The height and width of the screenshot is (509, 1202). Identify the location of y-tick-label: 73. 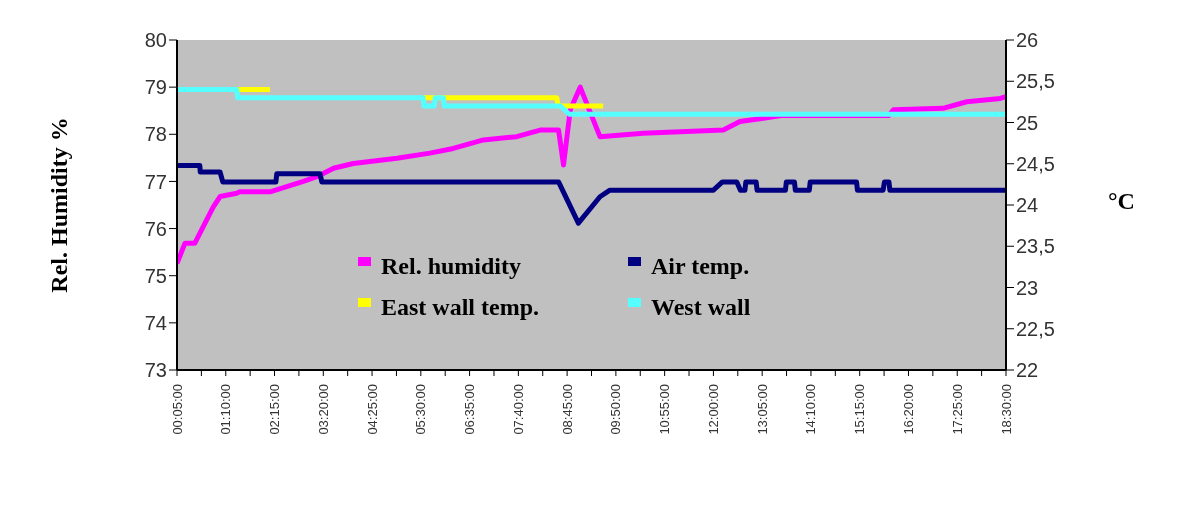
(155, 370).